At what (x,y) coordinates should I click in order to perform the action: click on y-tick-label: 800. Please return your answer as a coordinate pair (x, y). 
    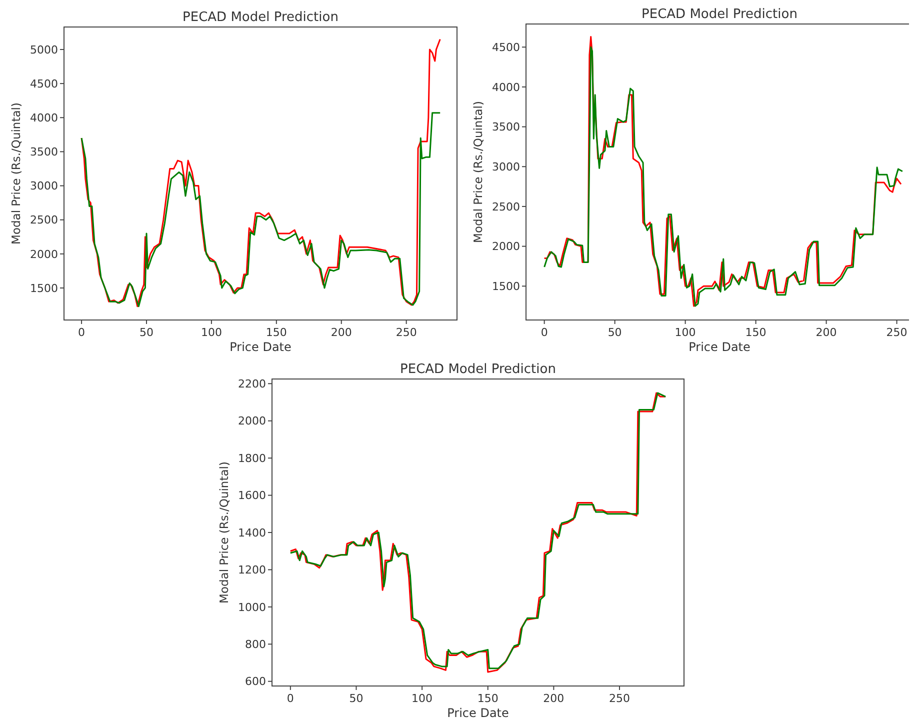
    Looking at the image, I should click on (255, 644).